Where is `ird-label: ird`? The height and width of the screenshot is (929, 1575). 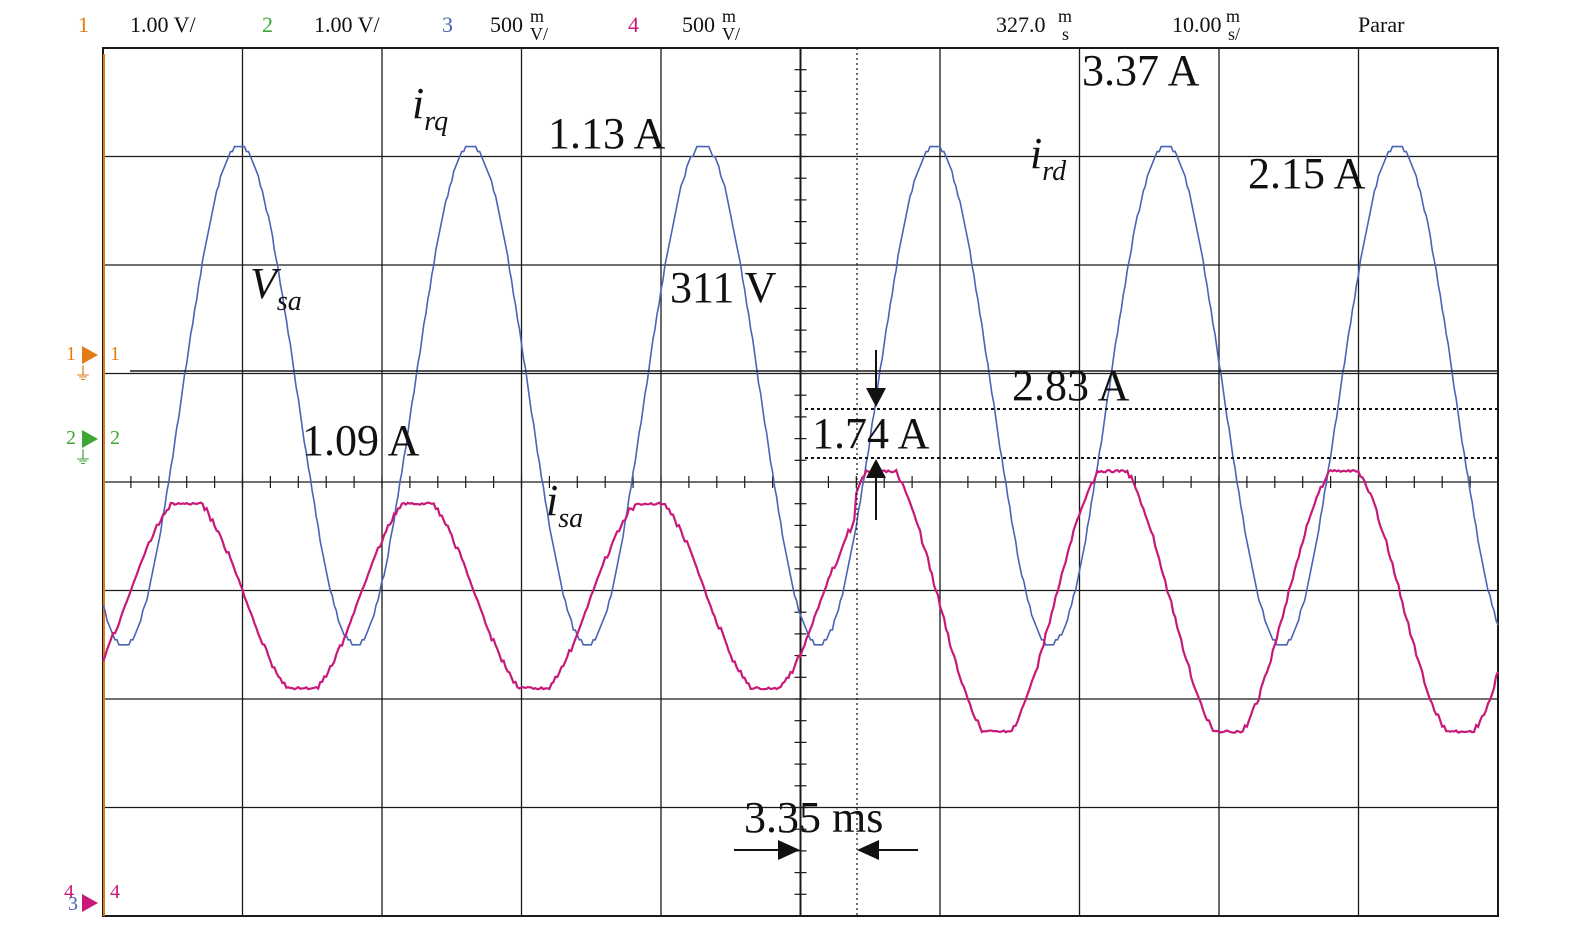 ird-label: ird is located at coordinates (1048, 158).